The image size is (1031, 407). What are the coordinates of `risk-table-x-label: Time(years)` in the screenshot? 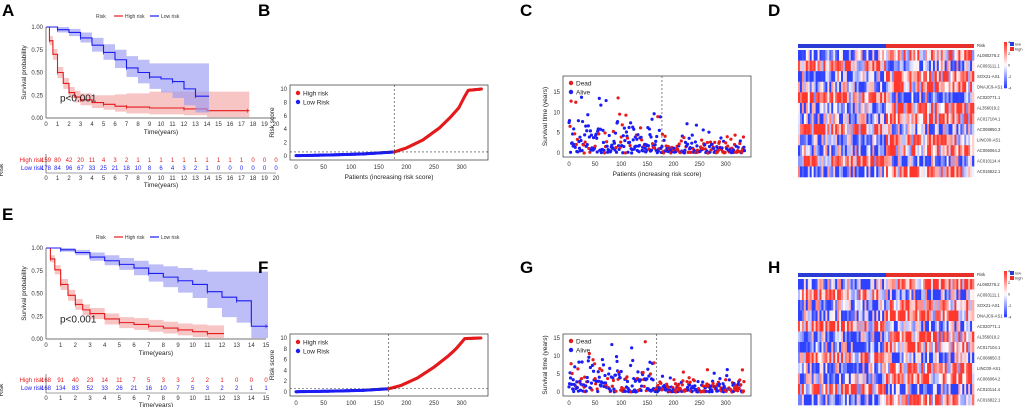 It's located at (161, 185).